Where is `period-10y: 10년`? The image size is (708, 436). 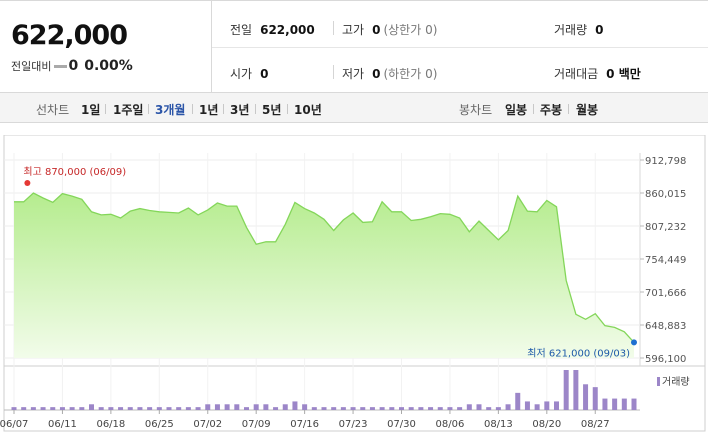
period-10y: 10년 is located at coordinates (308, 110).